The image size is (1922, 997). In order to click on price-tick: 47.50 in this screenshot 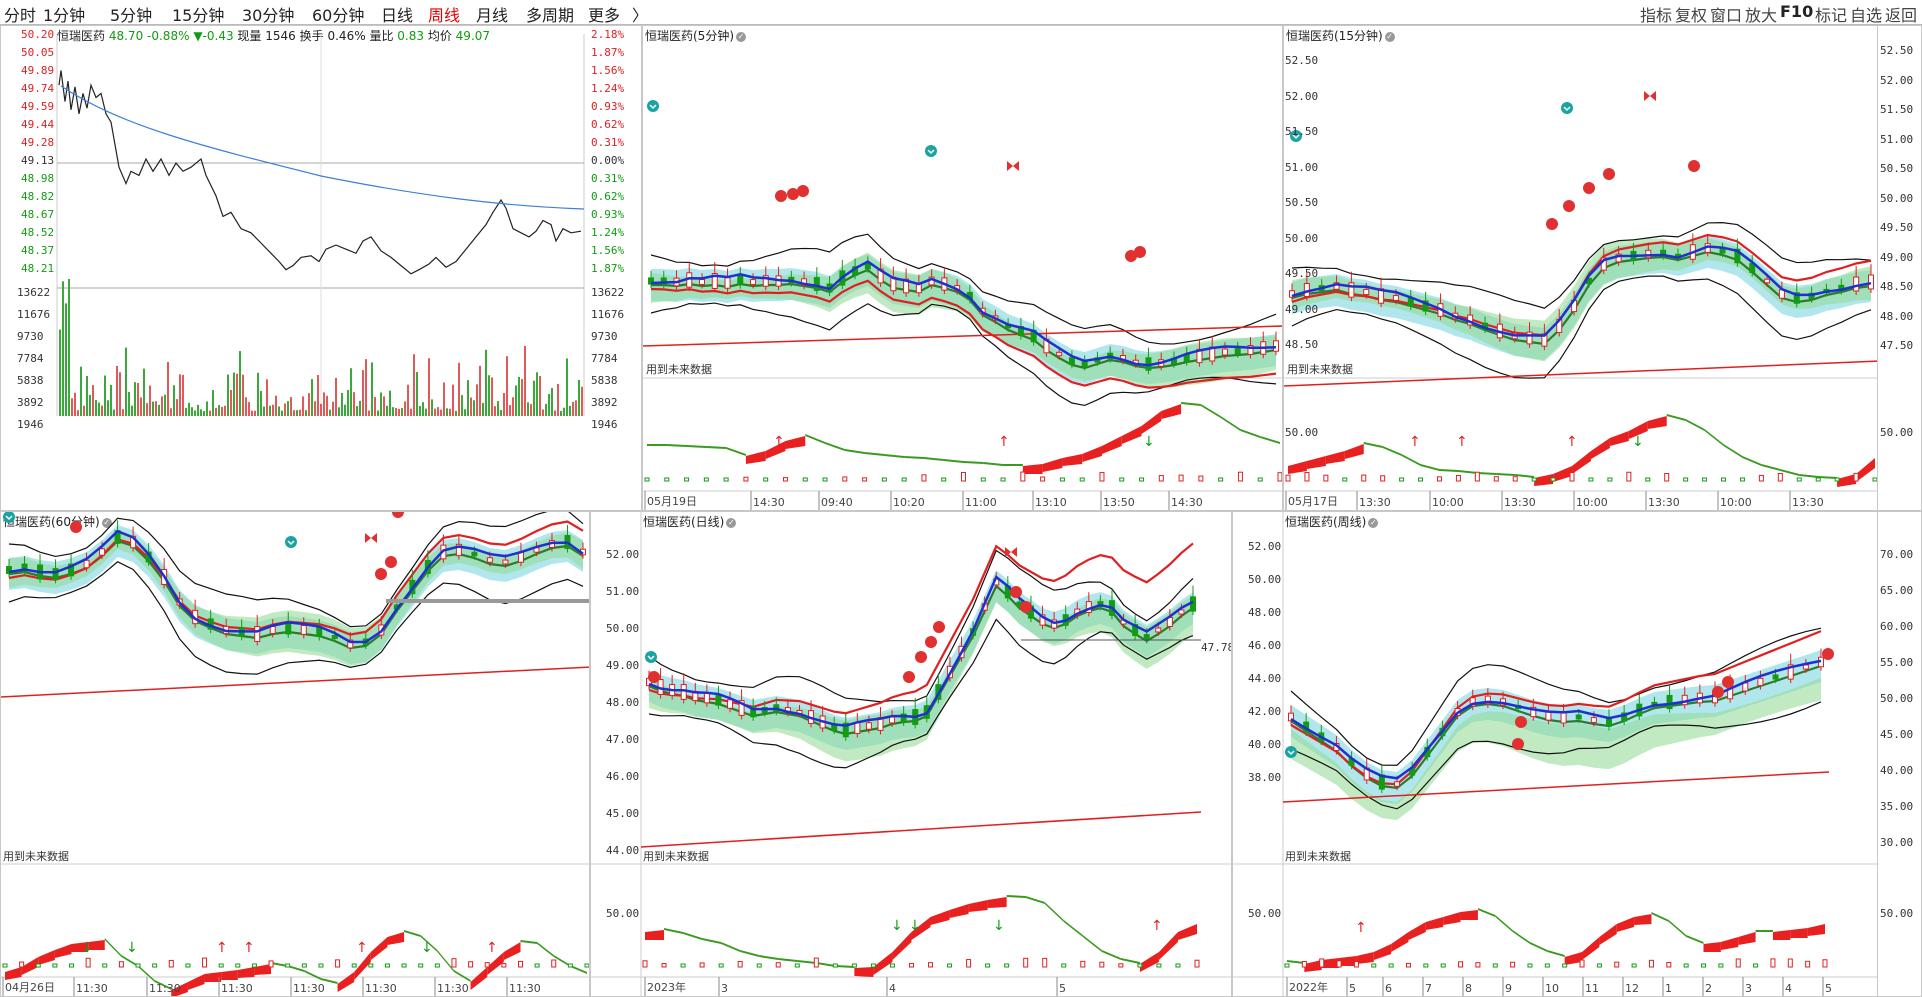, I will do `click(1897, 345)`.